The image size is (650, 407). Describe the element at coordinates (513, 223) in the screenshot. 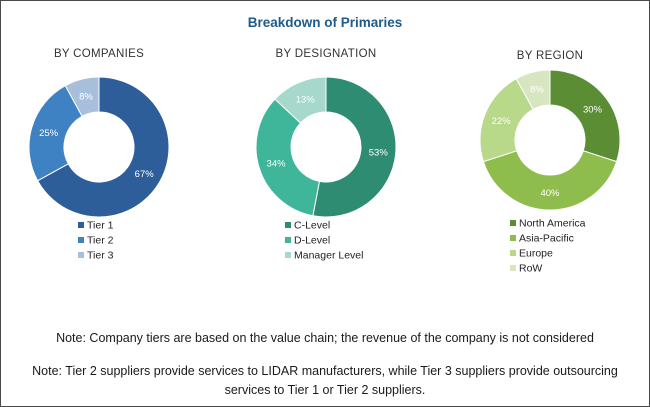

I see `legend-swatch-north-america` at that location.